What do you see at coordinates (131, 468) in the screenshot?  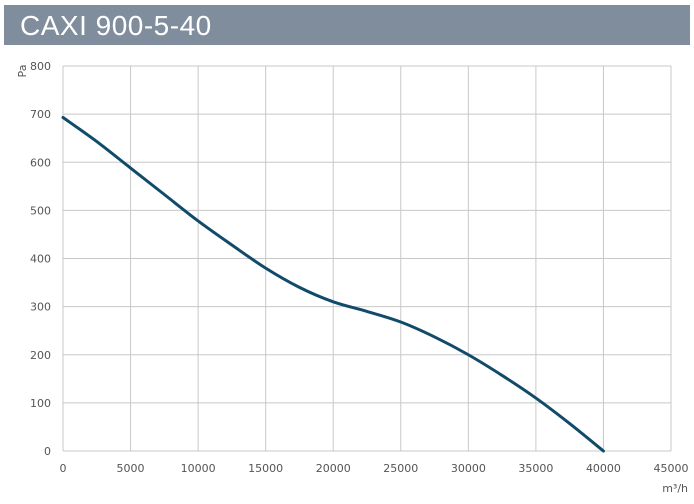 I see `x-tick-label: 5000` at bounding box center [131, 468].